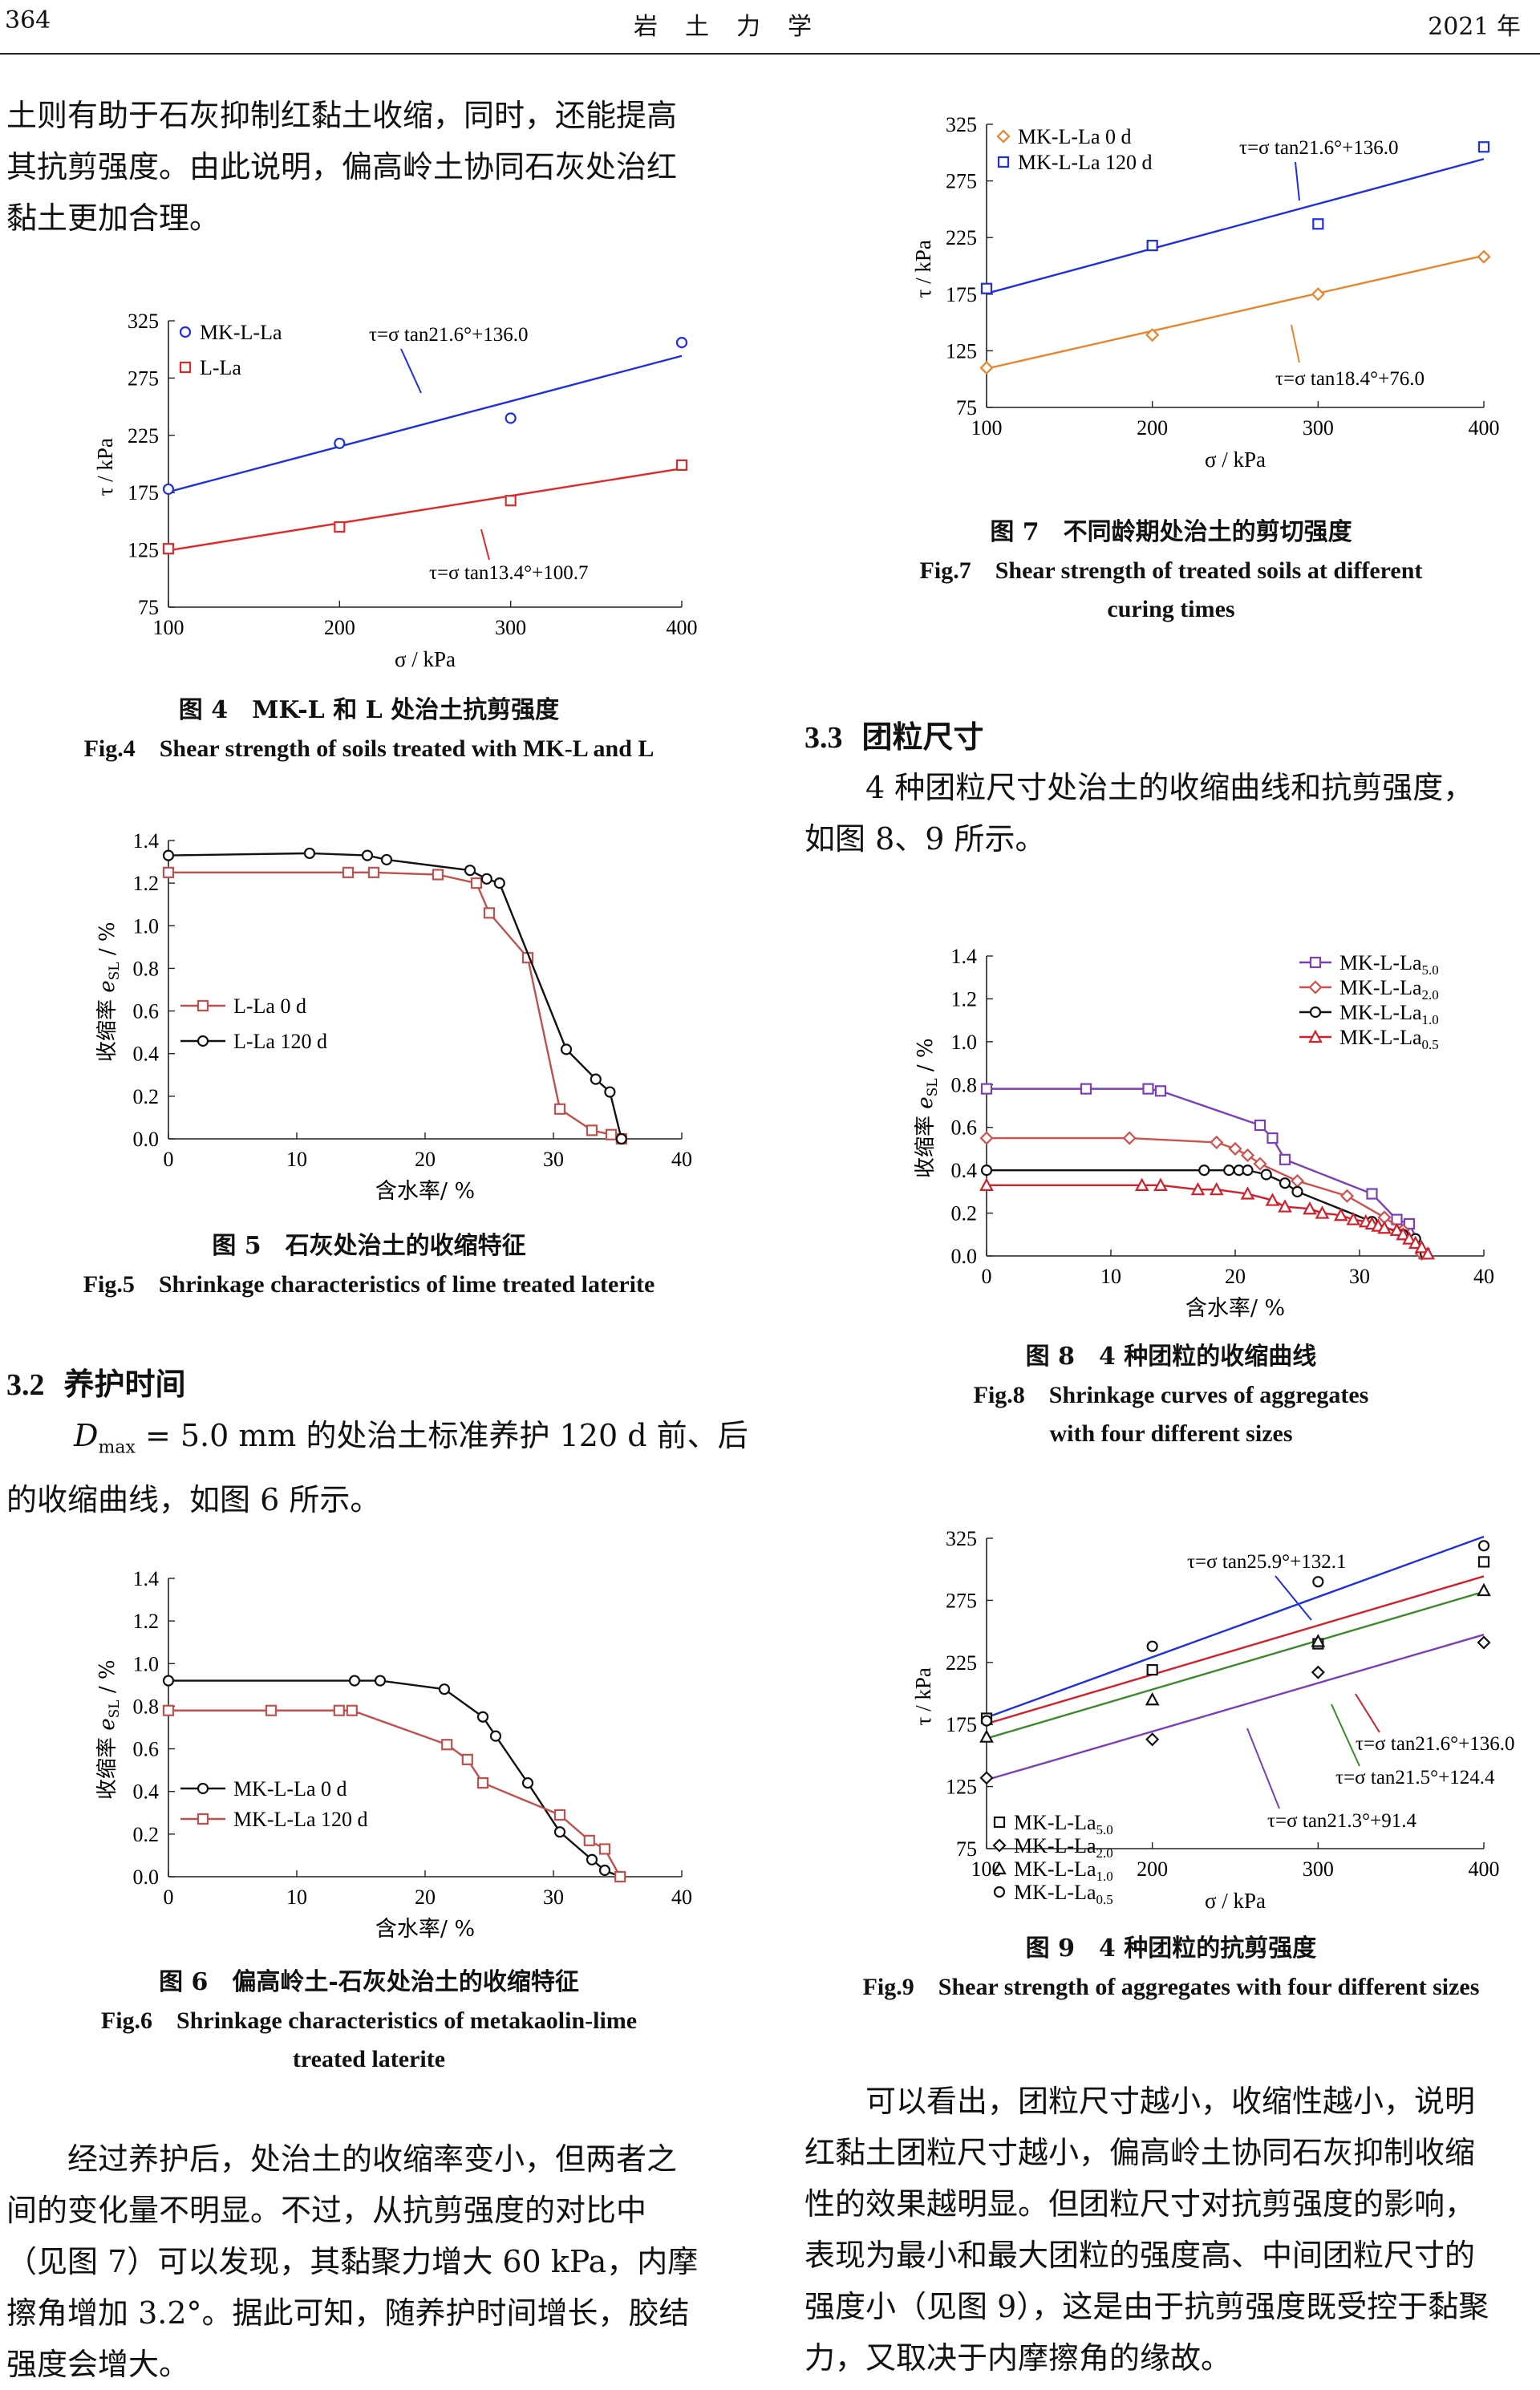 The image size is (1540, 2390). I want to click on caption-zh: 图 7 不同龄期处治土的剪切强度, so click(1171, 532).